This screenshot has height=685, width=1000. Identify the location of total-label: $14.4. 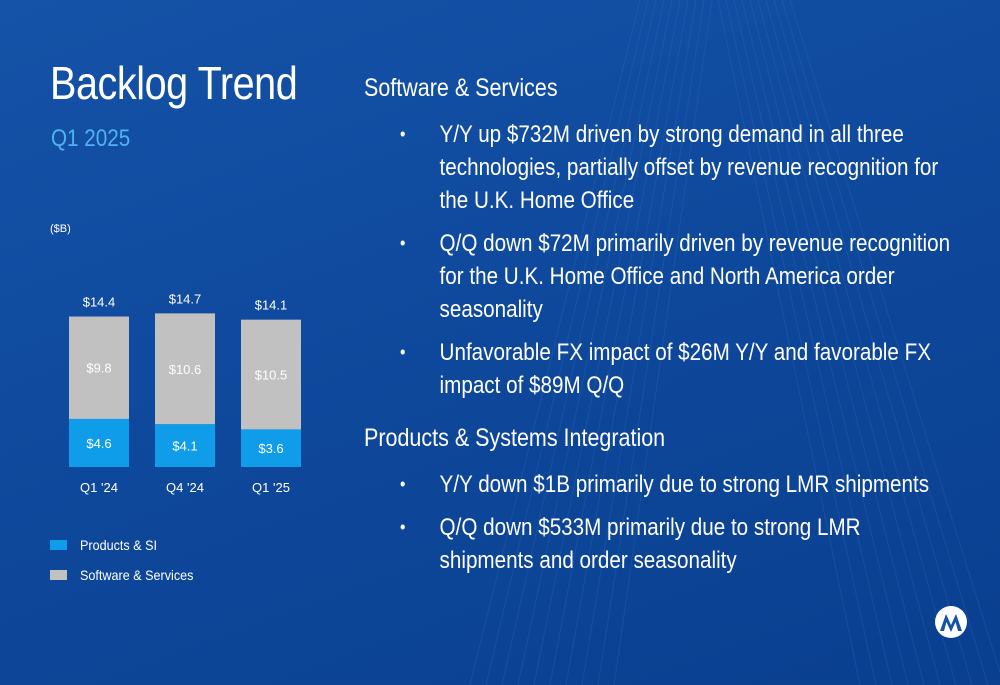
(99, 302).